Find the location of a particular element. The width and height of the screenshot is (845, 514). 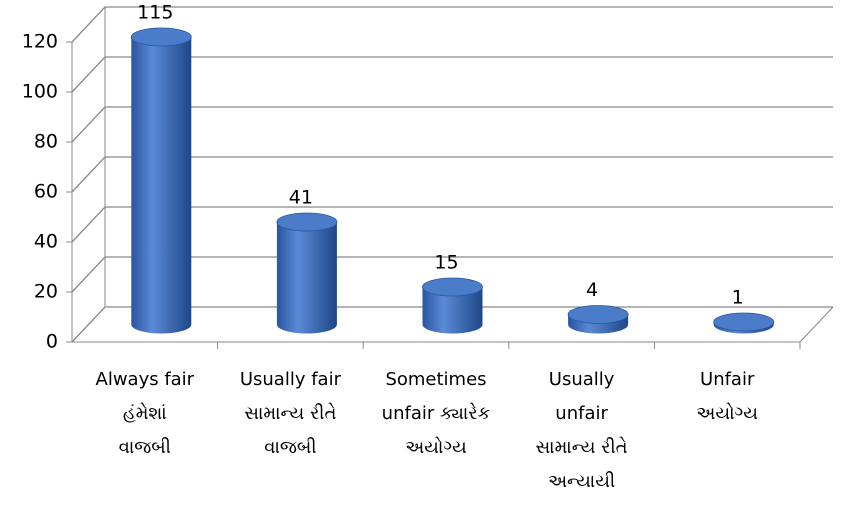

x-tick-label-line: Always fair is located at coordinates (145, 379).